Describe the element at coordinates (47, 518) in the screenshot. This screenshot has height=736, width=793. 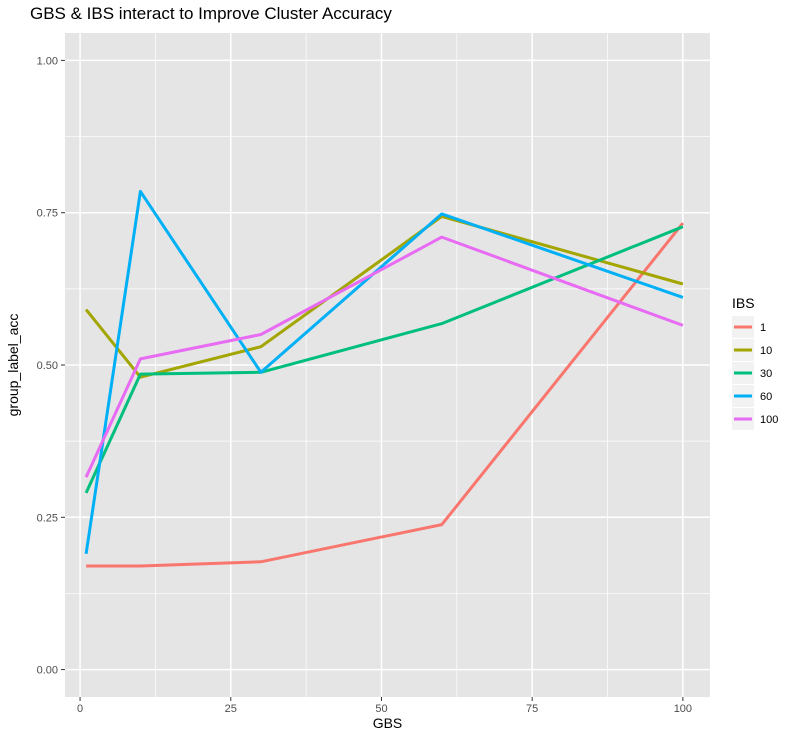
I see `y-tick-label: 0.25` at that location.